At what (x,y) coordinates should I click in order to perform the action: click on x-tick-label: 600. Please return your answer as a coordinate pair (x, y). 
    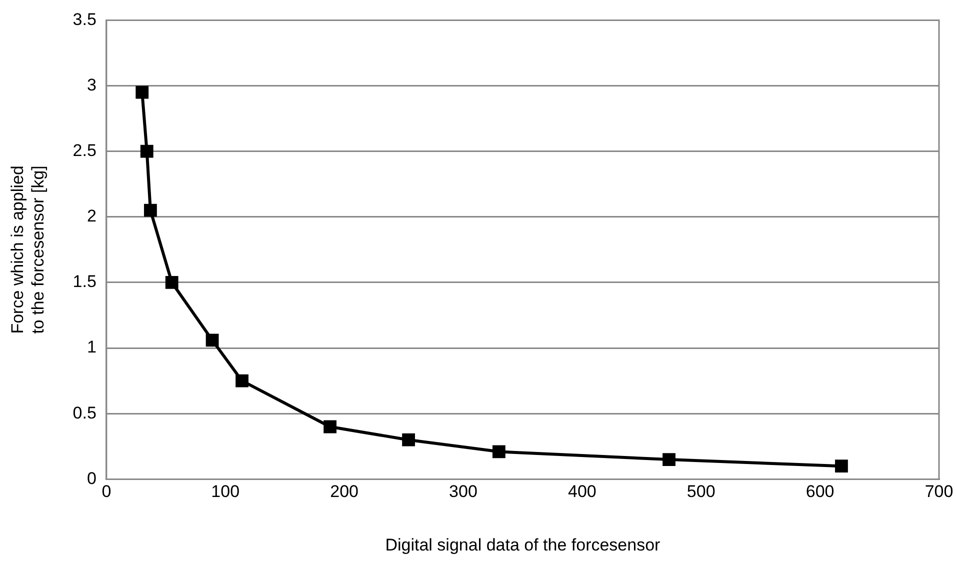
    Looking at the image, I should click on (820, 492).